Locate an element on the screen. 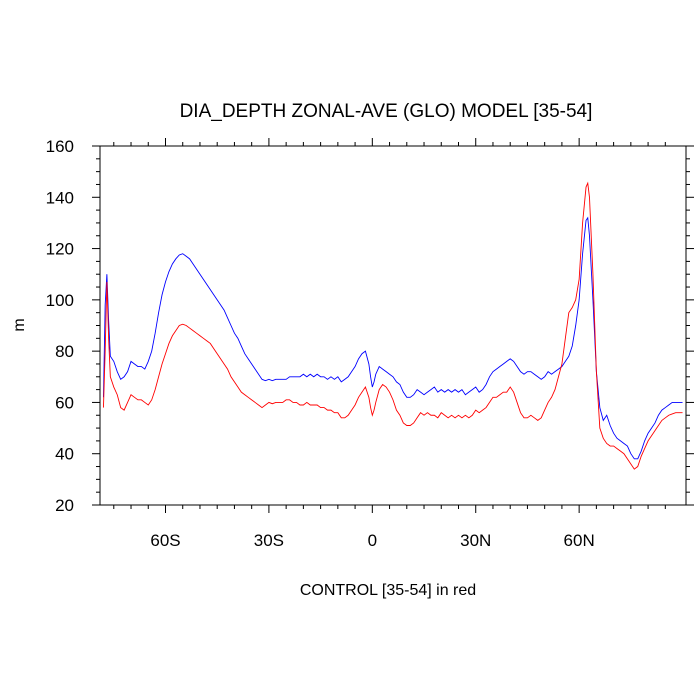 Image resolution: width=700 pixels, height=700 pixels. x-tick-label: 0 is located at coordinates (372, 540).